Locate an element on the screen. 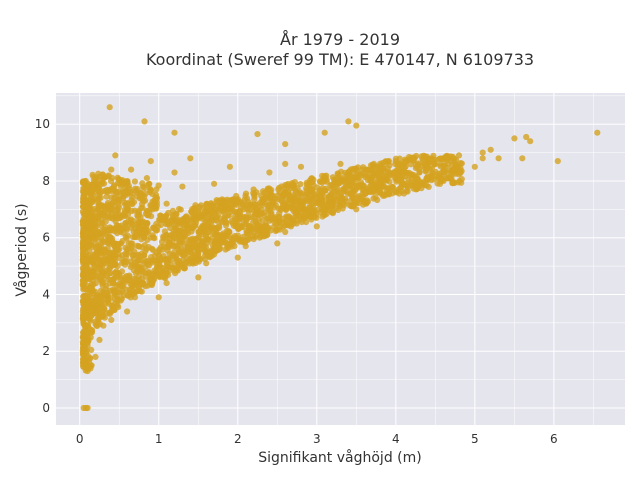 The height and width of the screenshot is (480, 640). y-axis-ticks: 0 2 4 6 8 10 is located at coordinates (42, 266).